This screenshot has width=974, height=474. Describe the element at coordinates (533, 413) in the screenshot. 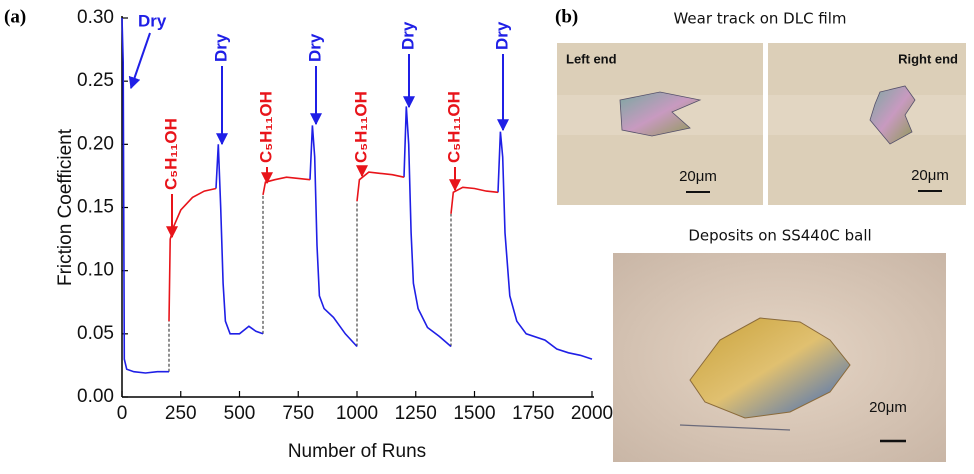

I see `x-tick-label: 1750` at that location.